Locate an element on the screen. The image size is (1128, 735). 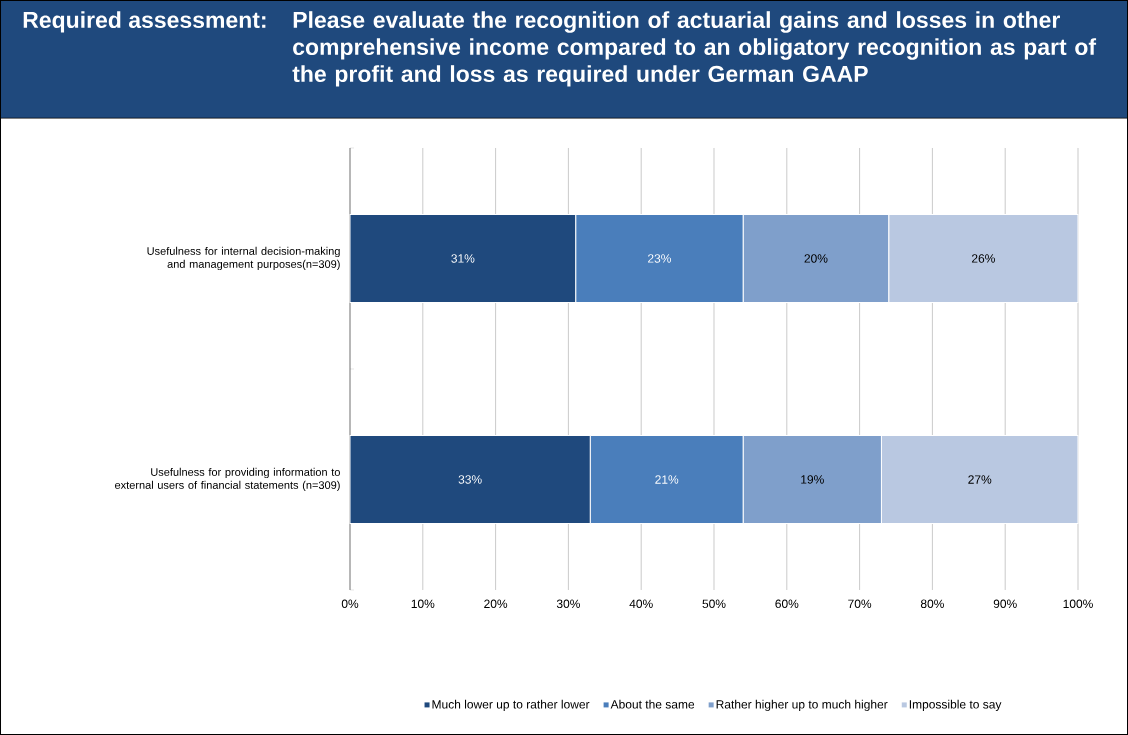
x-tick-label: 30% is located at coordinates (568, 604).